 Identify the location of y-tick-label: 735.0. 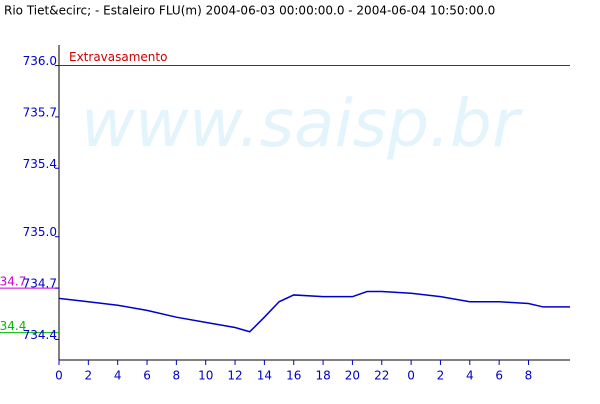
(40, 232).